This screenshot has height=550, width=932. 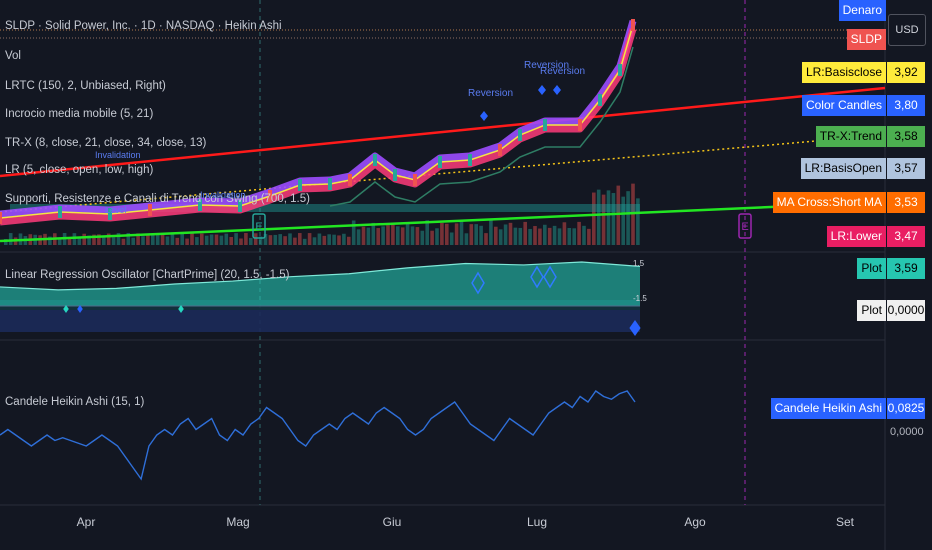 I want to click on event-marker-label: E, so click(x=744, y=227).